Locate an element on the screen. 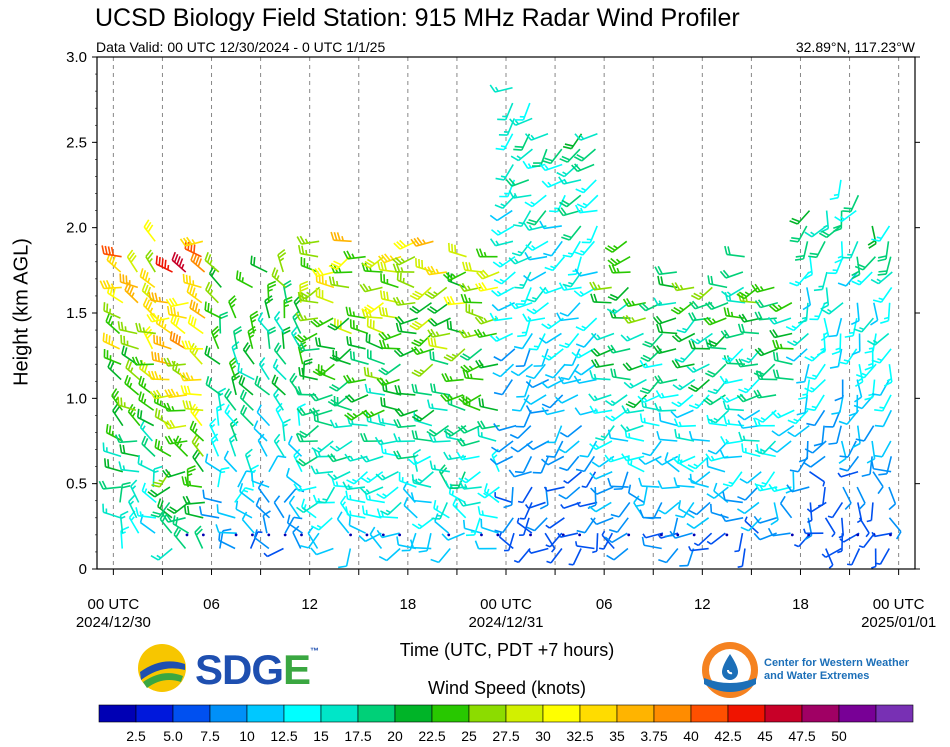 This screenshot has width=950, height=747. x-tick-label: 00 UTC is located at coordinates (114, 604).